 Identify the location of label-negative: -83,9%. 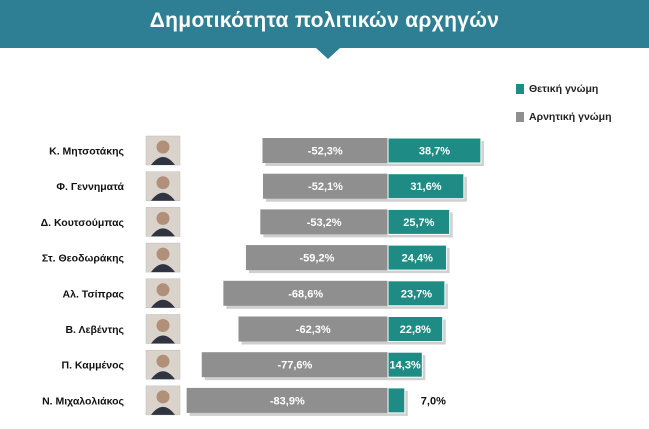
(287, 401).